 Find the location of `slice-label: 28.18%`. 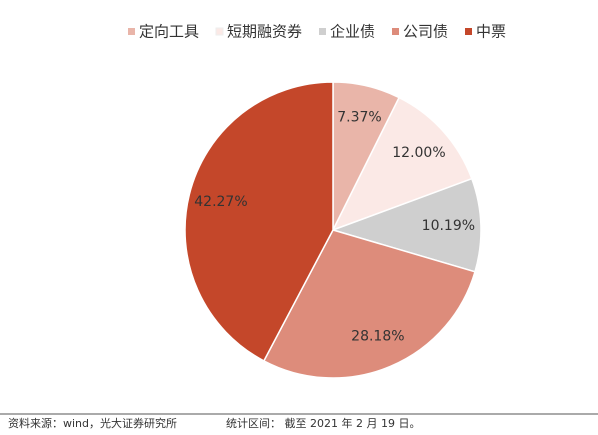

slice-label: 28.18% is located at coordinates (377, 336).